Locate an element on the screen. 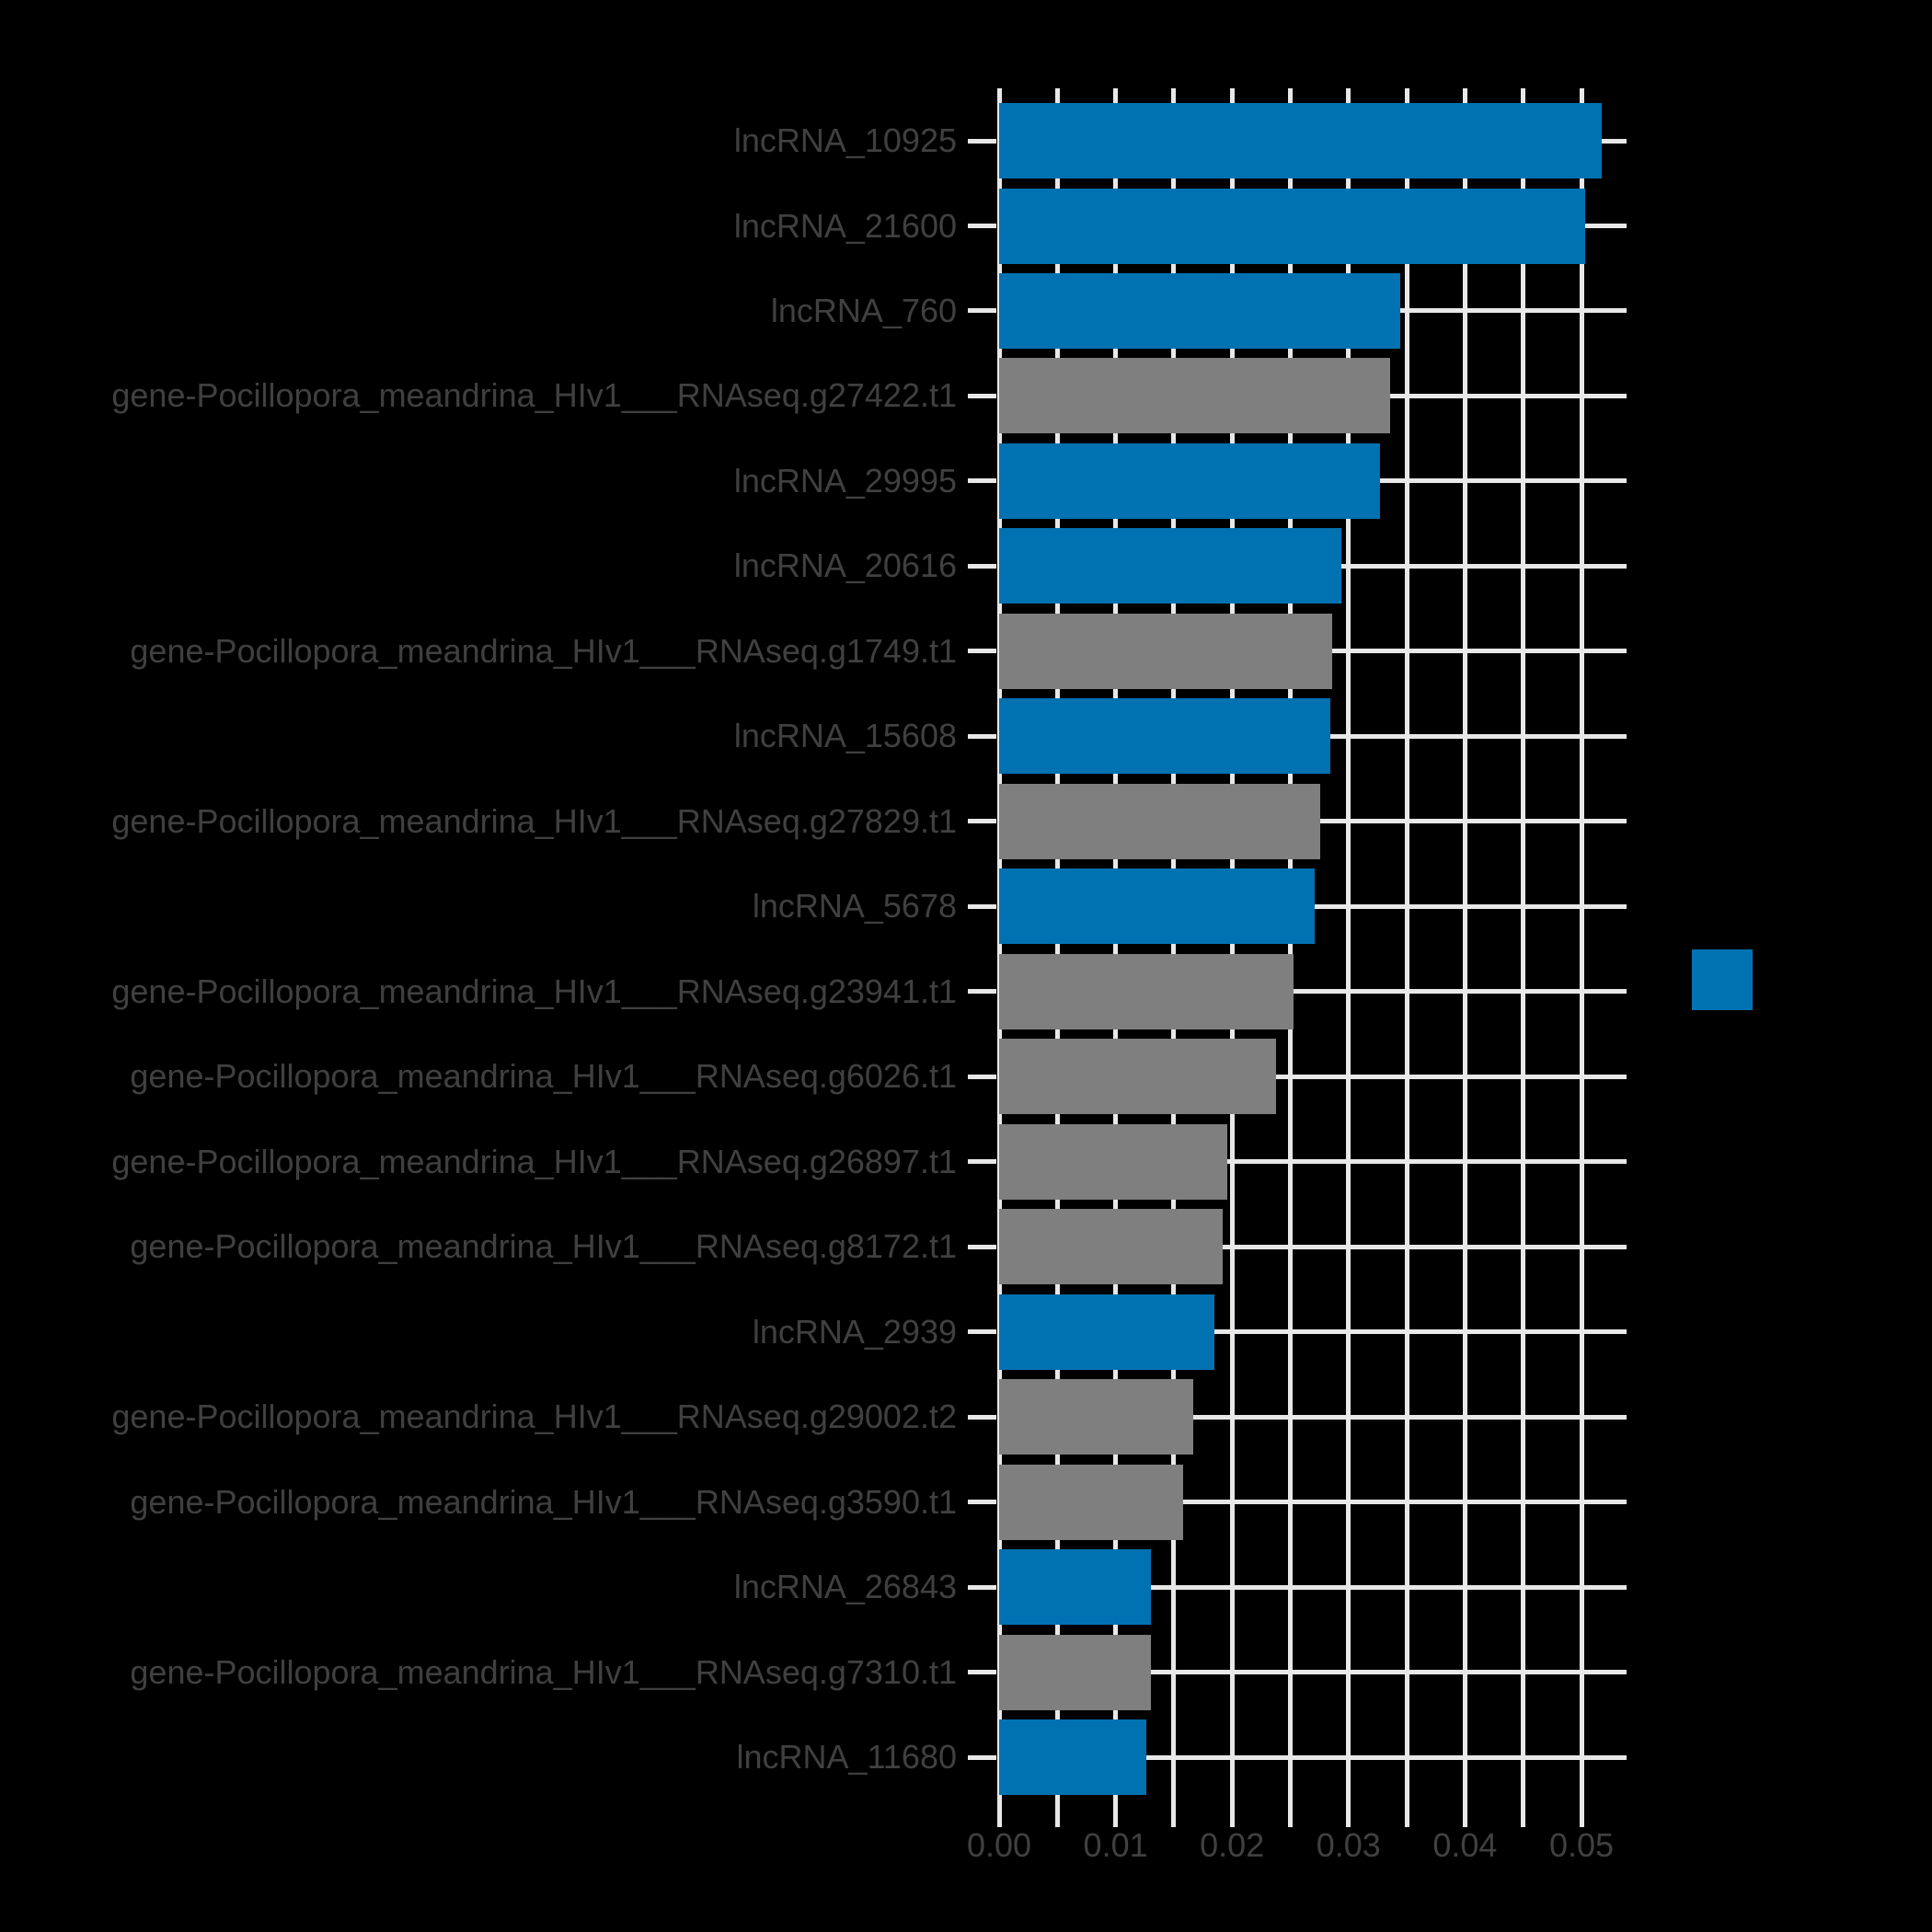 The width and height of the screenshot is (1932, 1932). x-axis-tick-label: 0.01 is located at coordinates (1115, 1845).